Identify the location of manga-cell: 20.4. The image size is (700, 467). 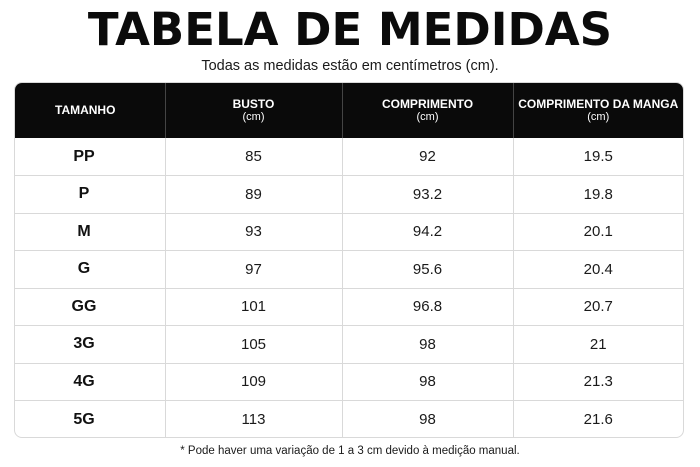
(598, 269).